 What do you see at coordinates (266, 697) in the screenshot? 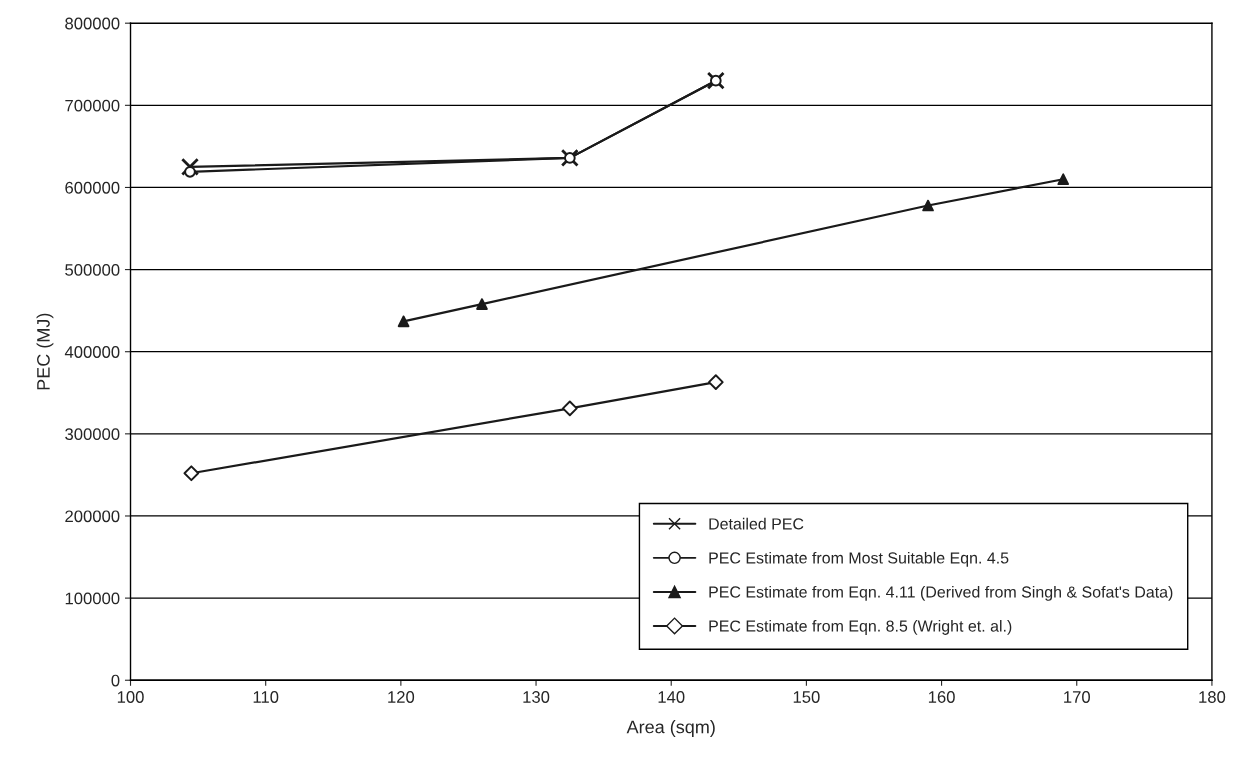
I see `x-tick-label: 110` at bounding box center [266, 697].